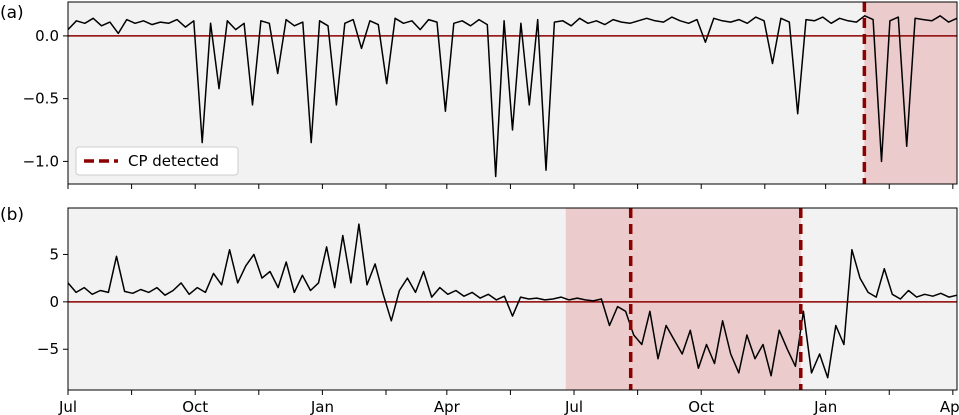 The width and height of the screenshot is (959, 415). What do you see at coordinates (41, 161) in the screenshot?
I see `y-tick-label-2: −1.0` at bounding box center [41, 161].